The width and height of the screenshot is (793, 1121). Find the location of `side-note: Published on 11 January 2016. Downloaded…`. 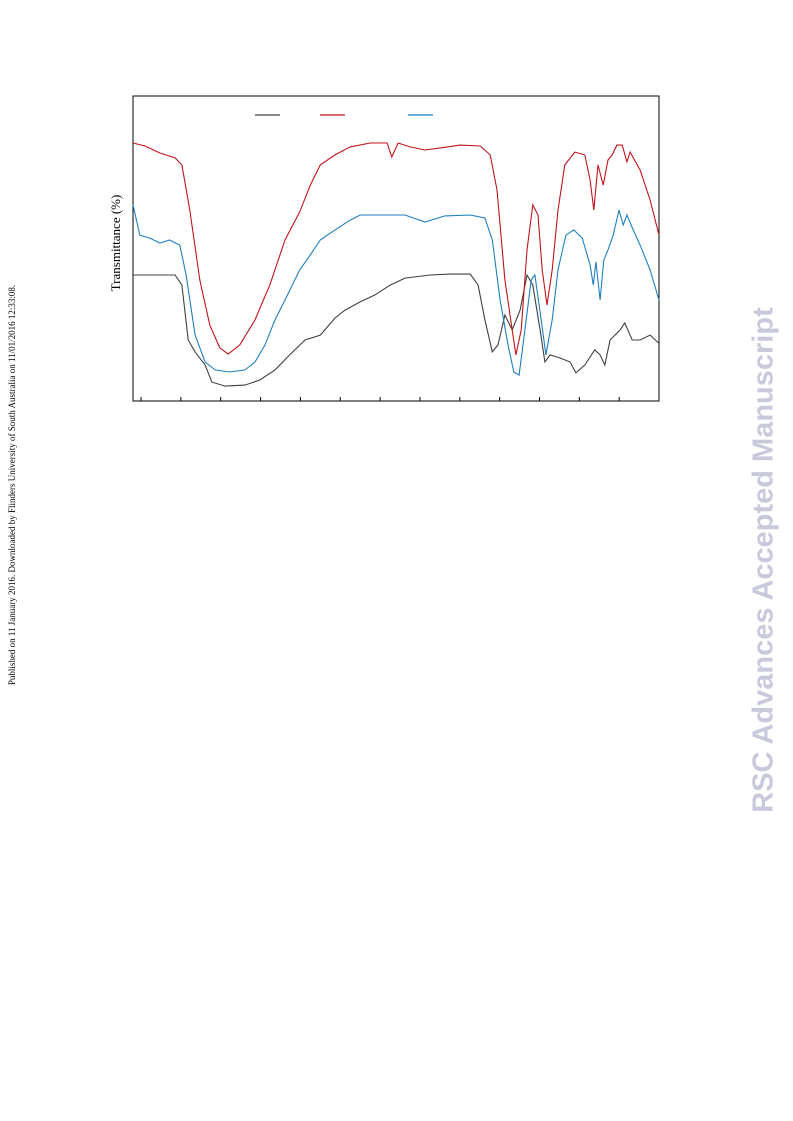

side-note: Published on 11 January 2016. Downloaded… is located at coordinates (12, 485).